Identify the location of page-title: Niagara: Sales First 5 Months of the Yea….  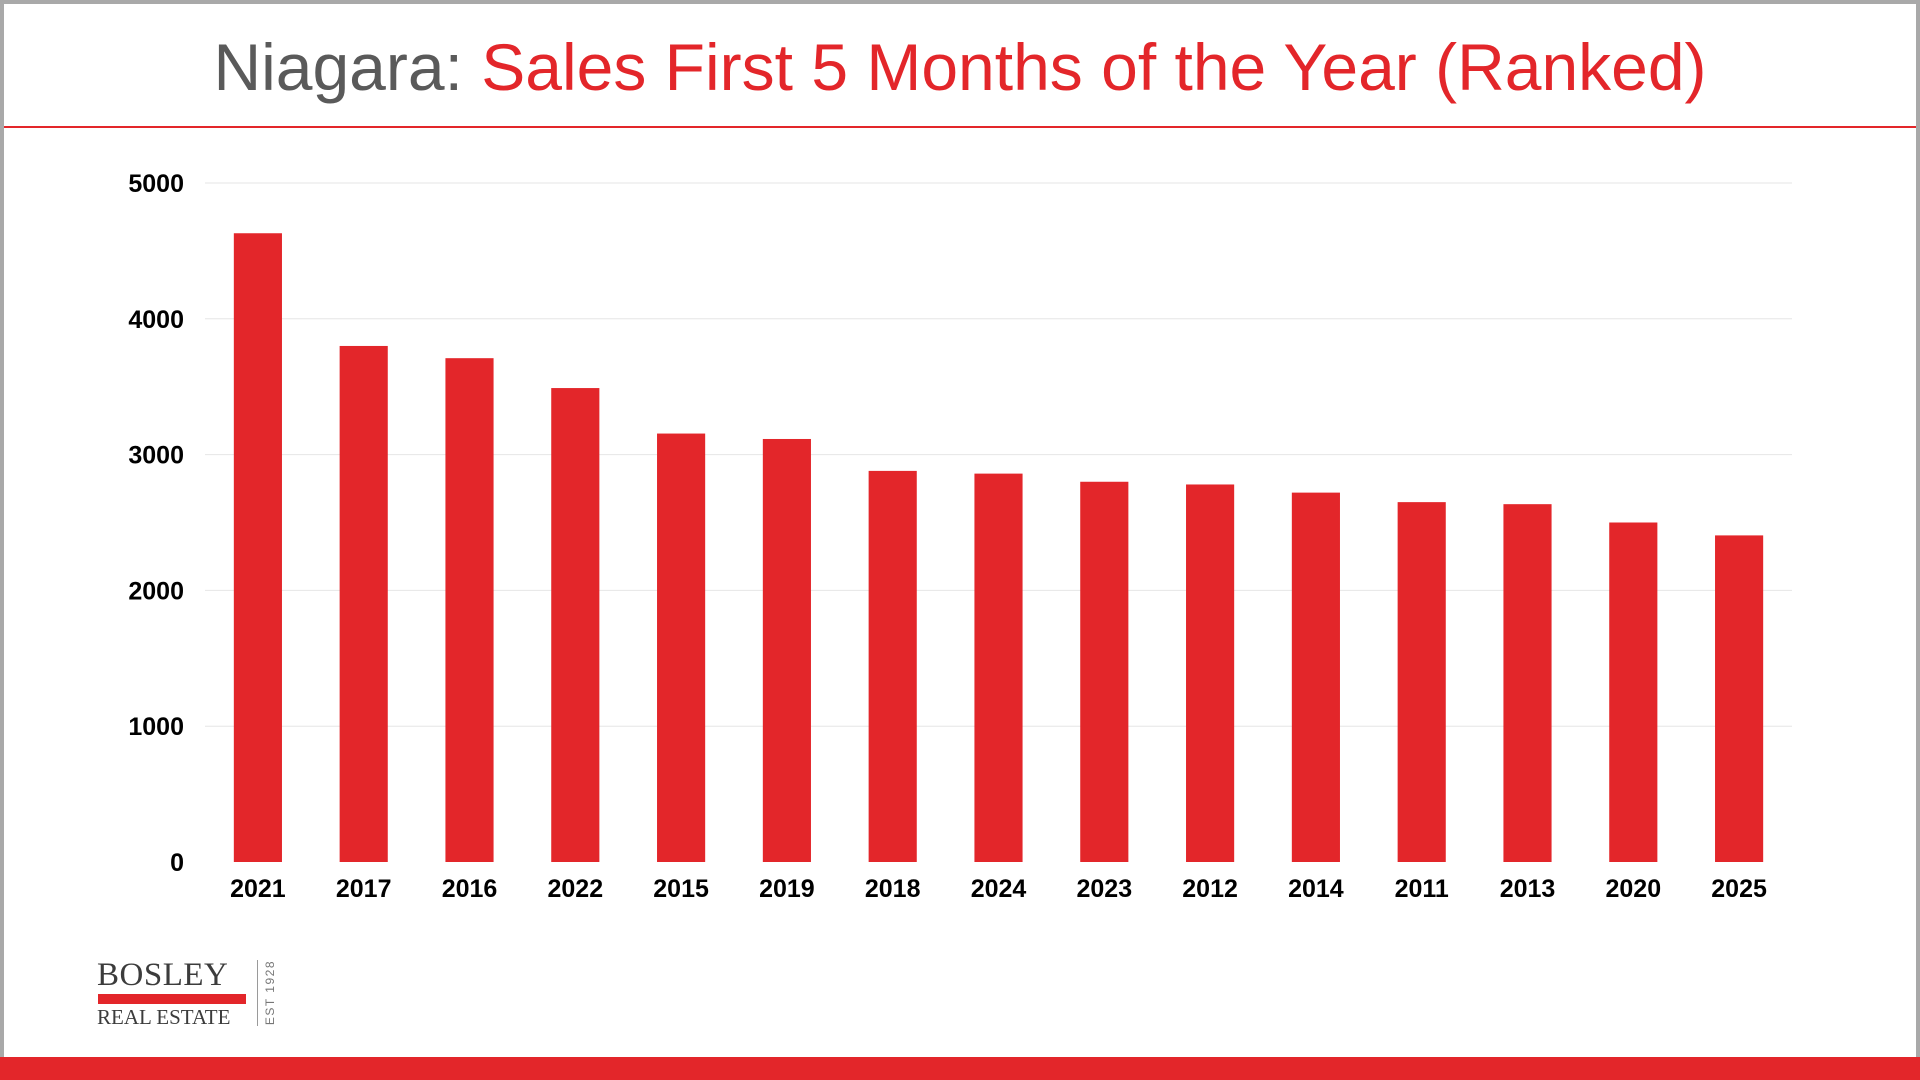
(960, 67).